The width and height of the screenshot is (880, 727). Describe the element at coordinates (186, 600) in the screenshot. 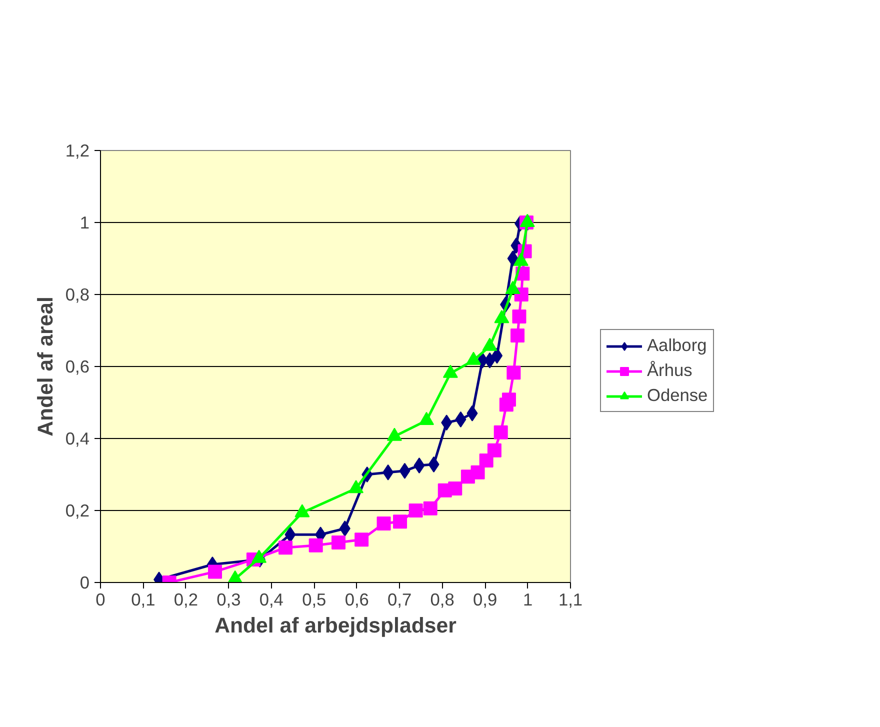

I see `x-tick-label: 0,2` at that location.